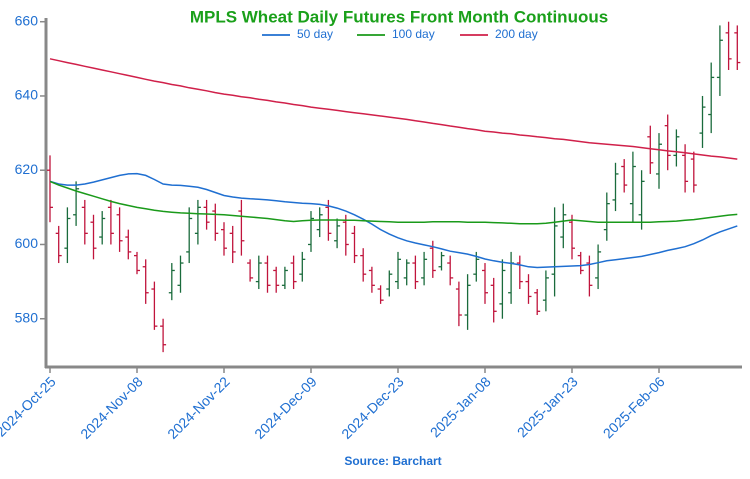  Describe the element at coordinates (393, 202) in the screenshot. I see `moving-average-line` at that location.